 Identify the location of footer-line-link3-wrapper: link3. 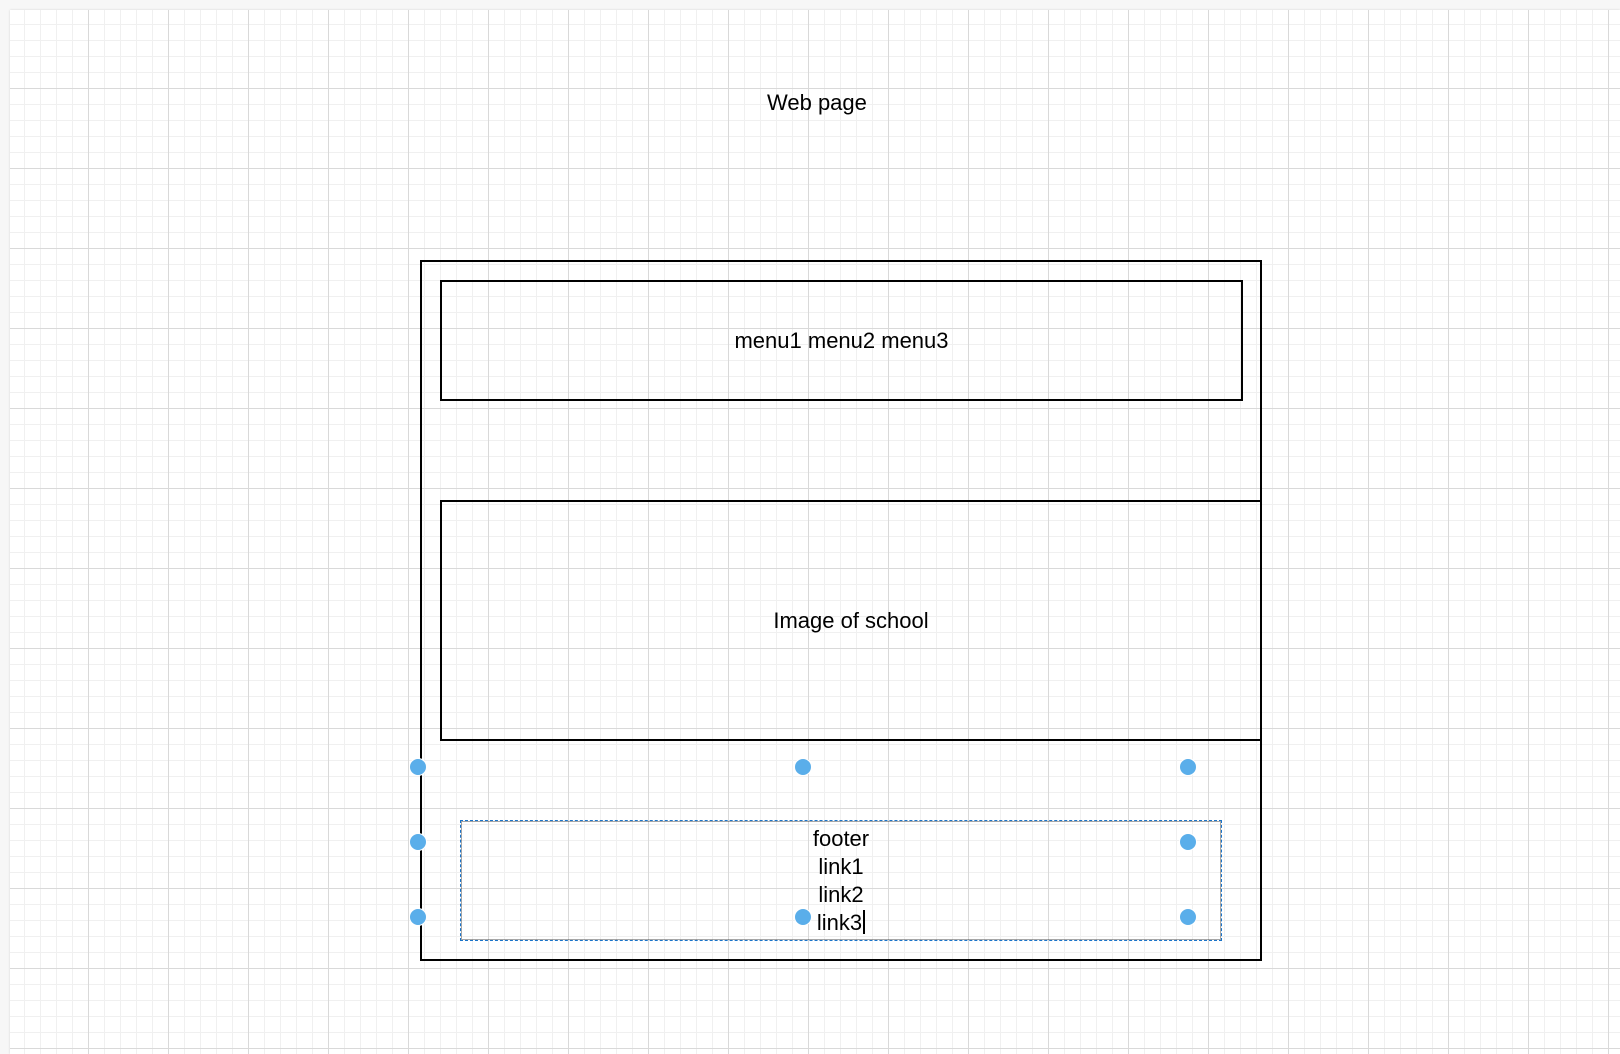
(841, 923).